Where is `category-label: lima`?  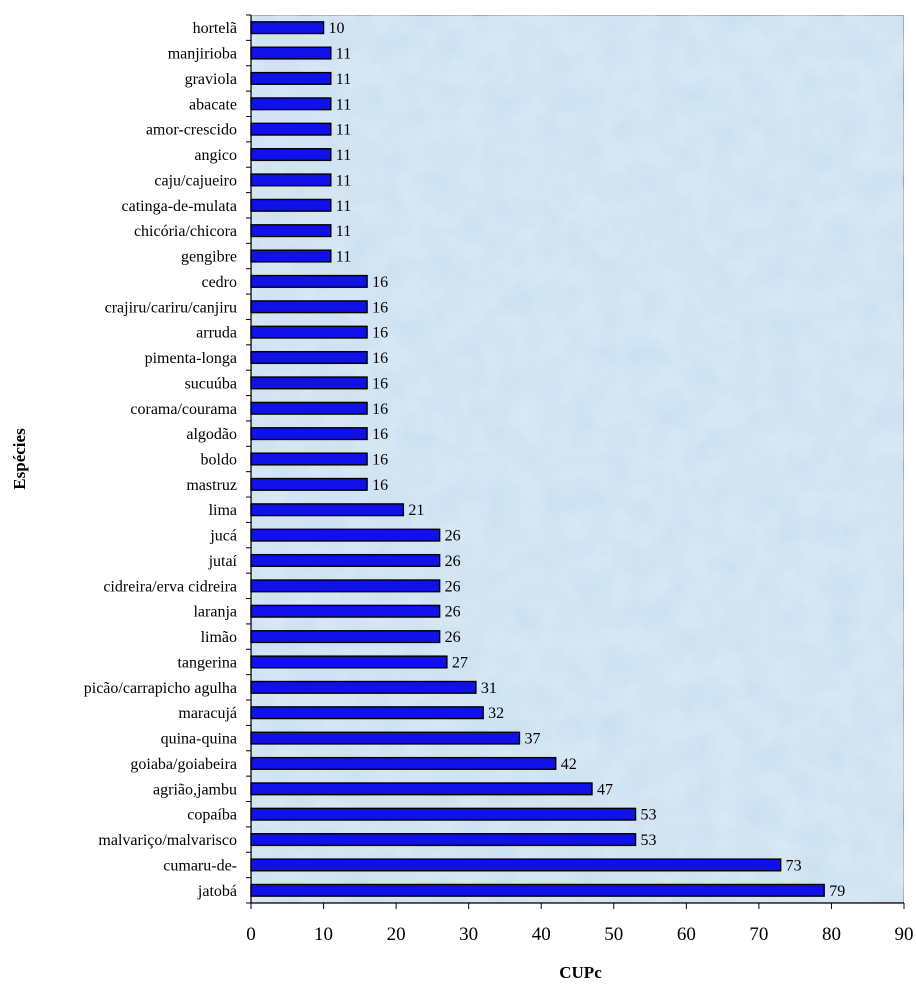 category-label: lima is located at coordinates (223, 510).